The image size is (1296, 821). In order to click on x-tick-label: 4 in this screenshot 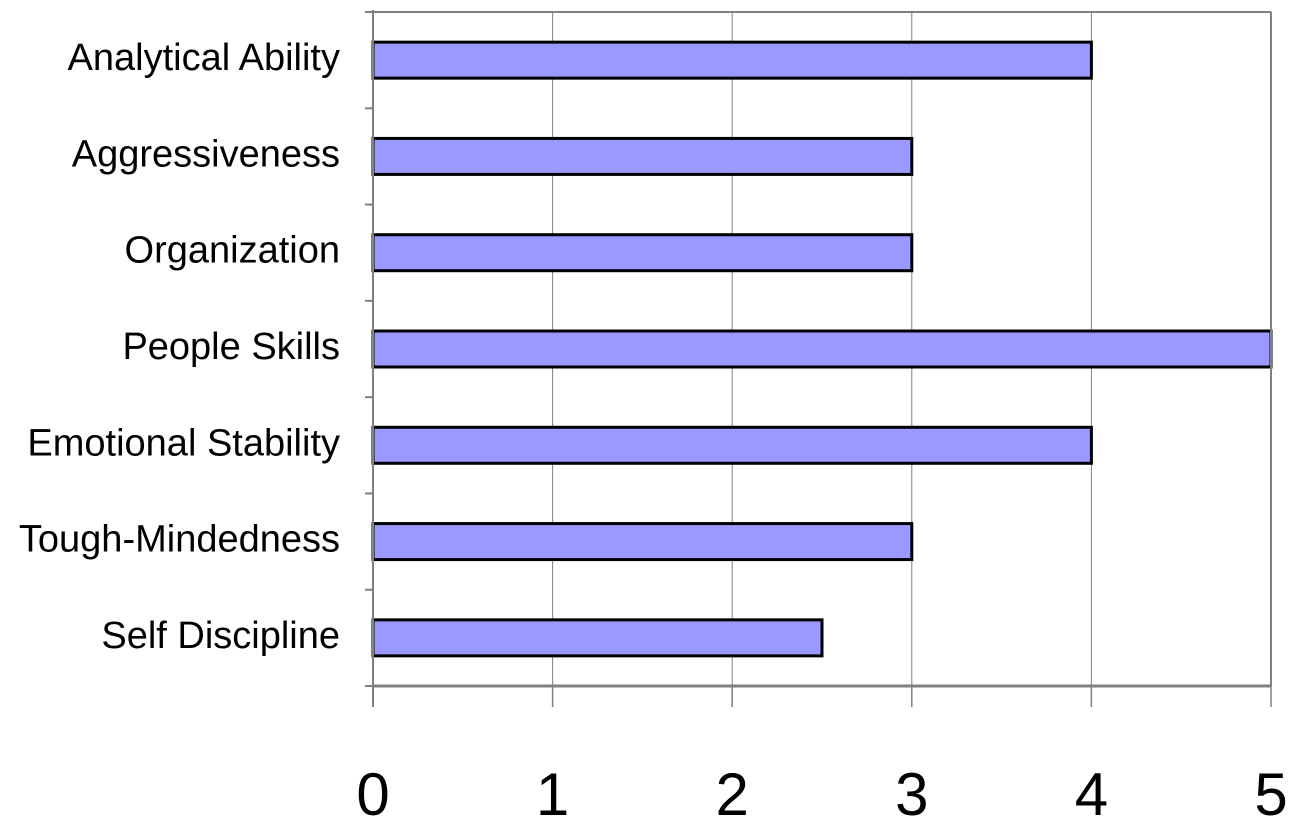, I will do `click(1091, 791)`.